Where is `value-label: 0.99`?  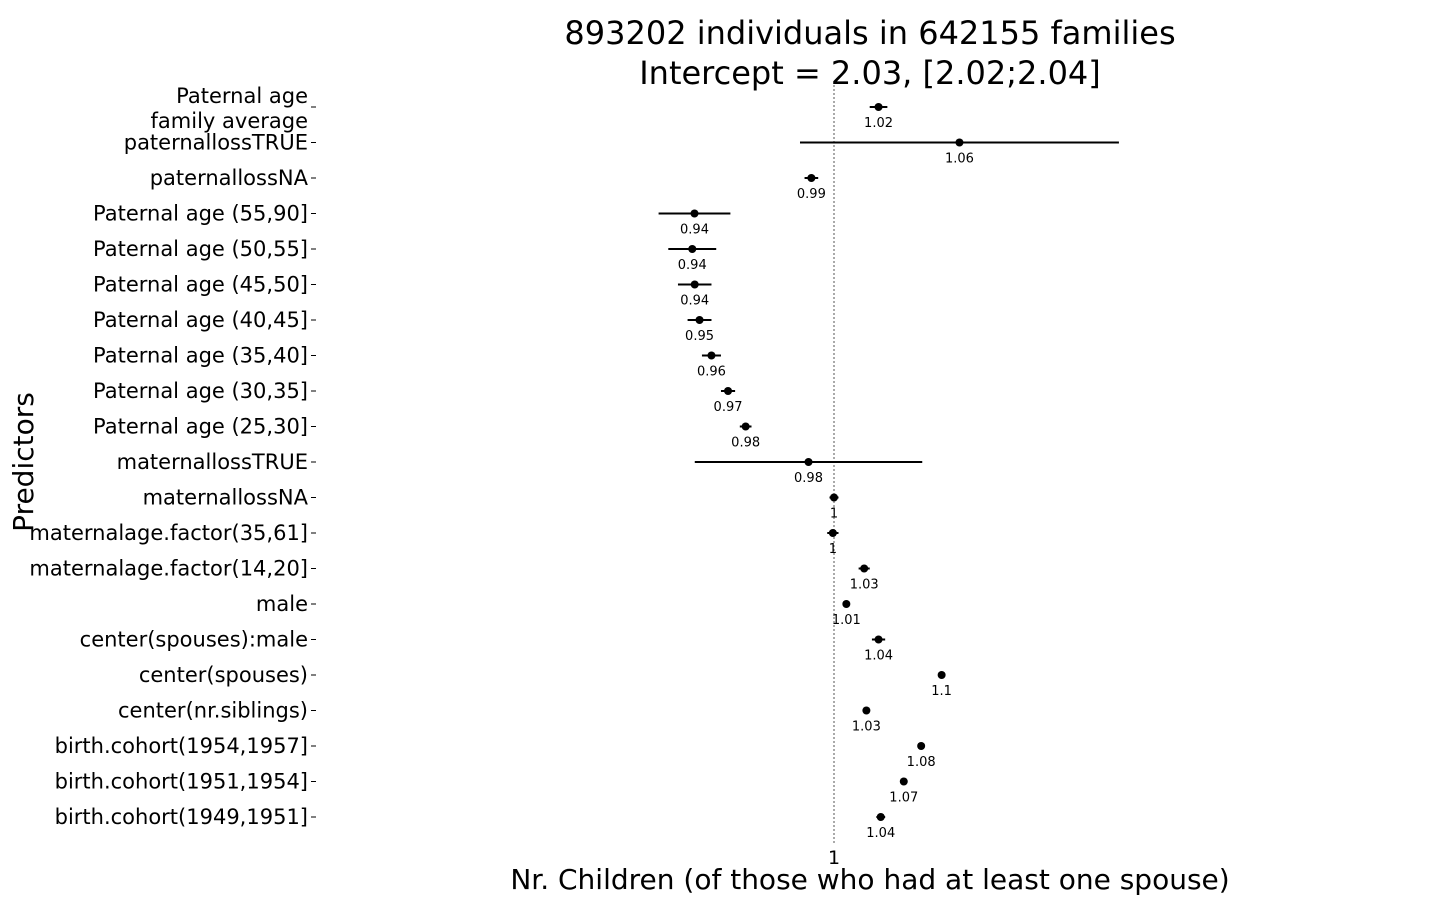 value-label: 0.99 is located at coordinates (811, 194).